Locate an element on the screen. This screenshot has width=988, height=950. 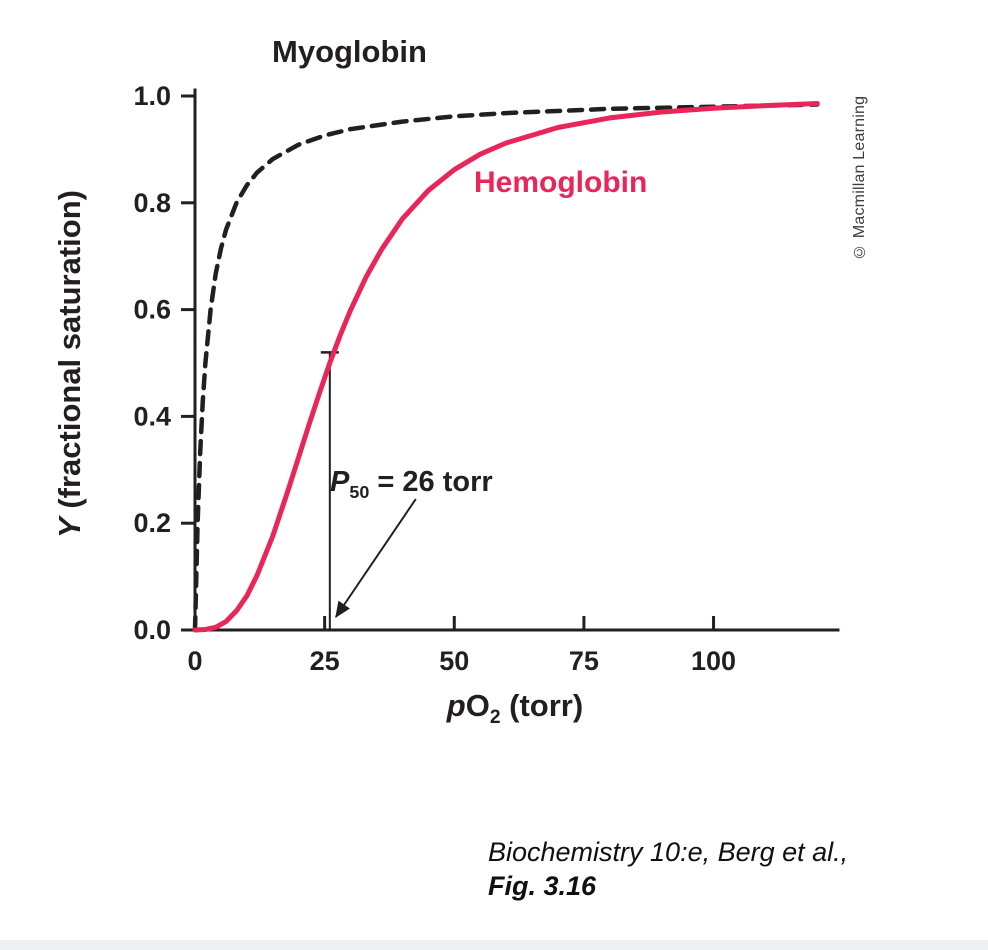
myoglobin-label: Myoglobin is located at coordinates (349, 51).